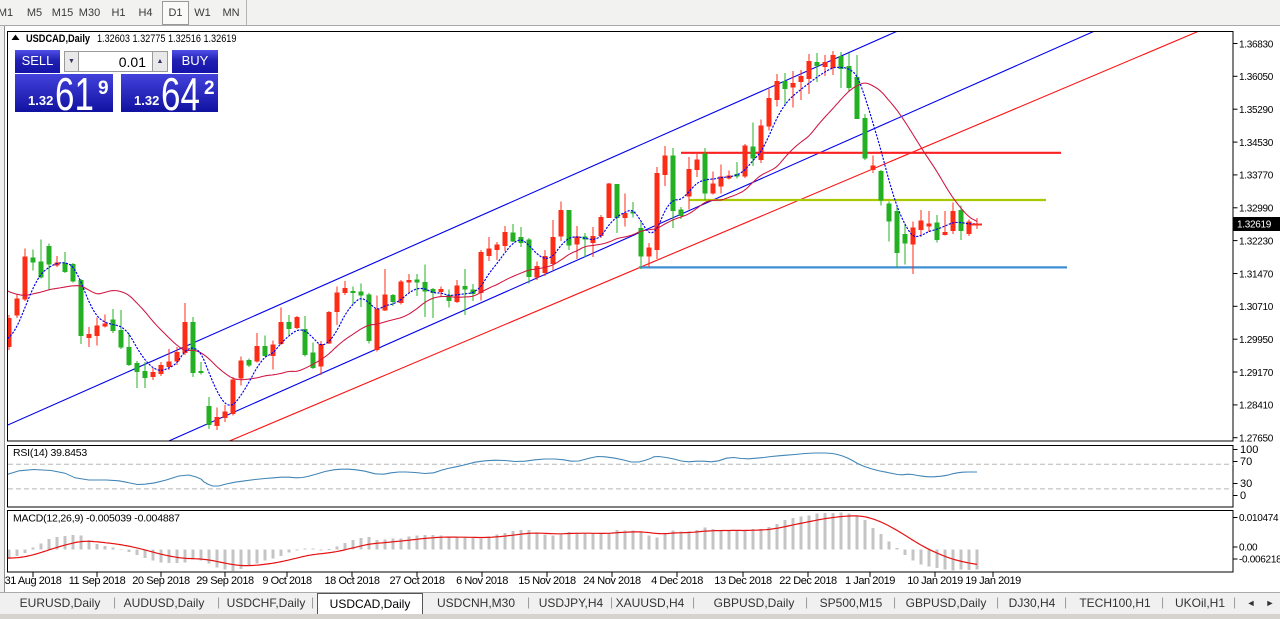 Image resolution: width=1280 pixels, height=619 pixels. I want to click on svg-text: 15 Nov 2018, so click(547, 581).